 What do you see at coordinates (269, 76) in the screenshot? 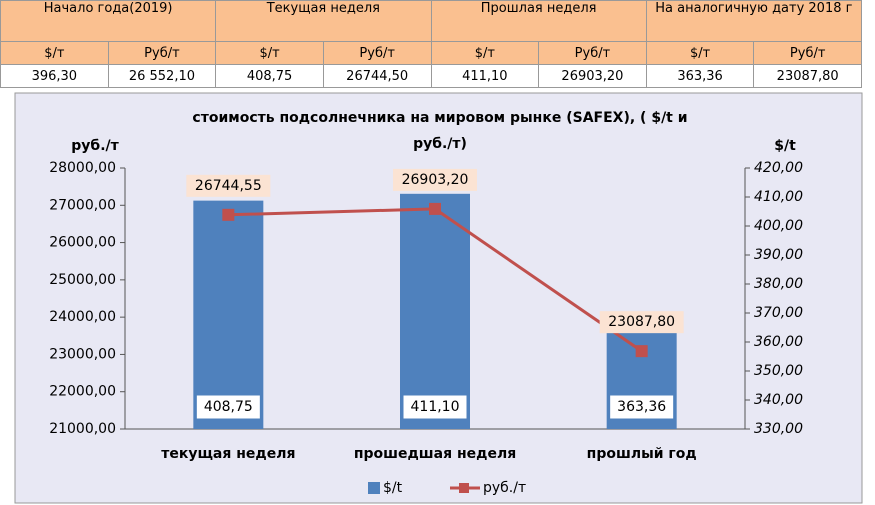
I see `cell: 408,75` at bounding box center [269, 76].